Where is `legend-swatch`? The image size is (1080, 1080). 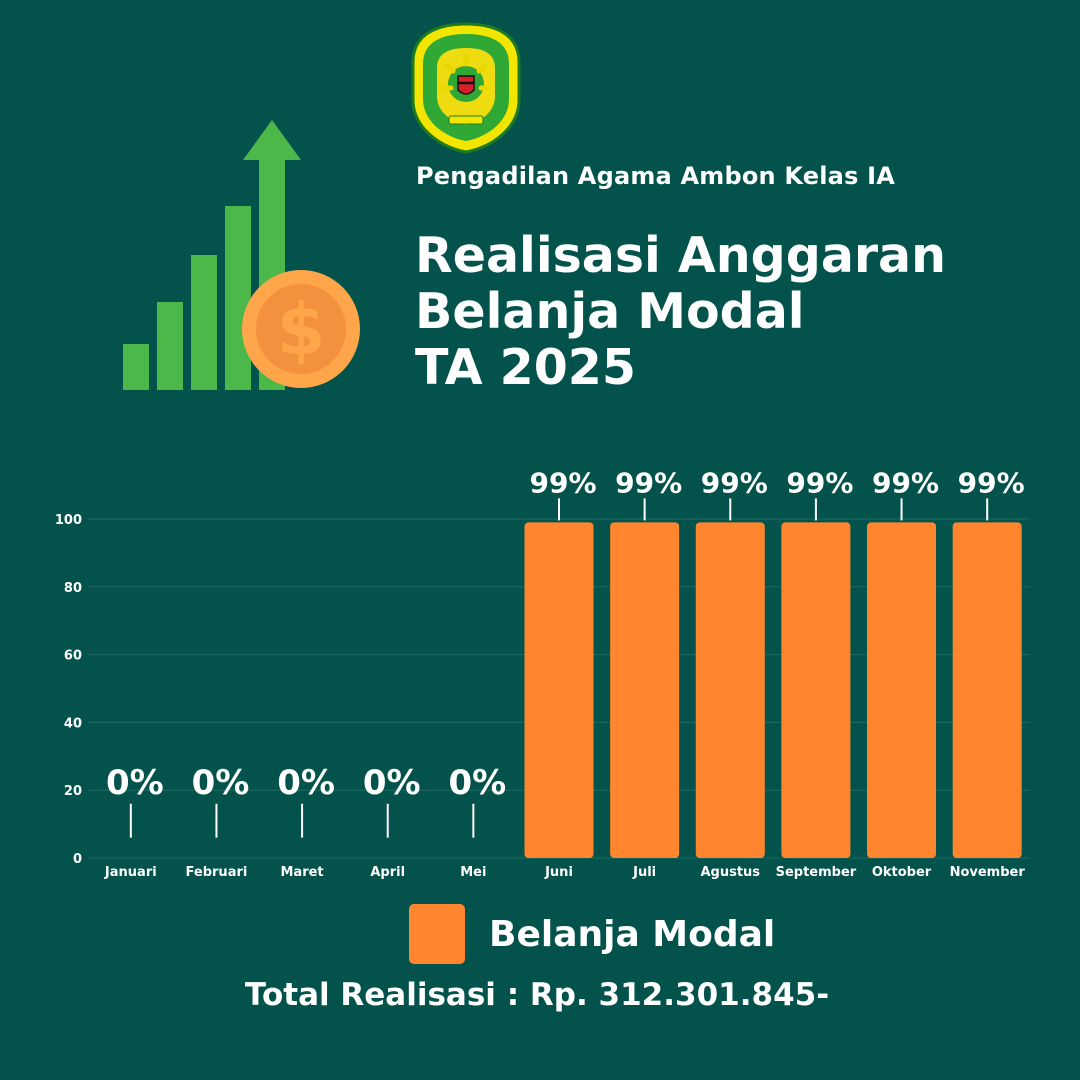 legend-swatch is located at coordinates (437, 934).